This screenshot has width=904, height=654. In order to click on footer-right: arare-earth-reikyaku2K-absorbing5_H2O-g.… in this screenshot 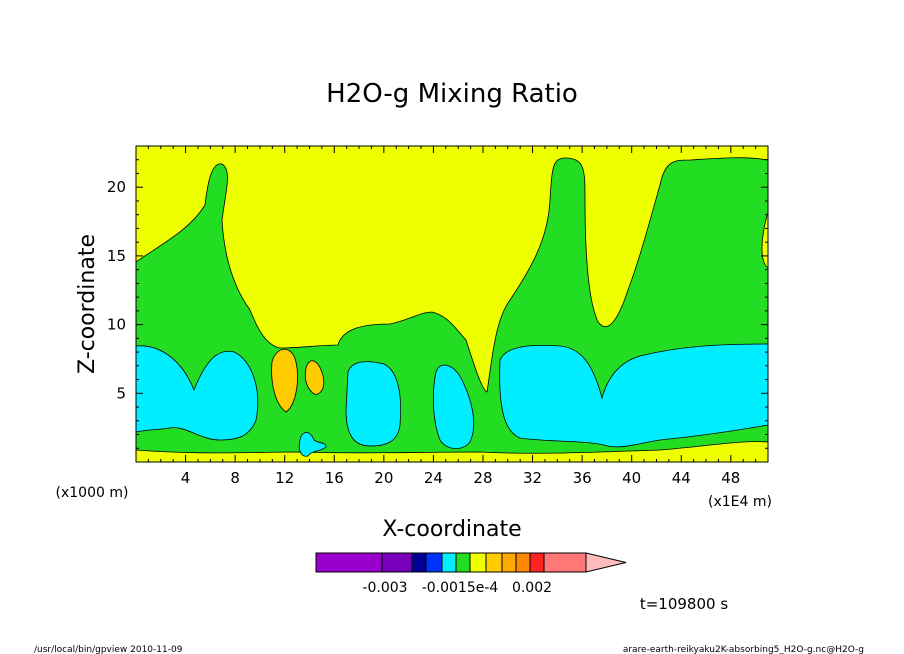, I will do `click(743, 649)`.